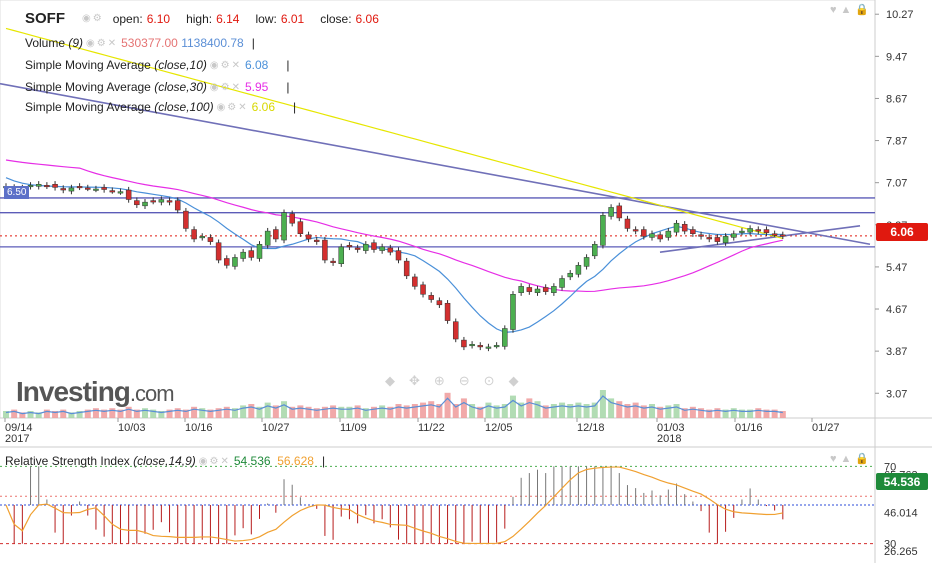 This screenshot has height=563, width=932. Describe the element at coordinates (896, 310) in the screenshot. I see `y-tick-label: 4.67` at that location.